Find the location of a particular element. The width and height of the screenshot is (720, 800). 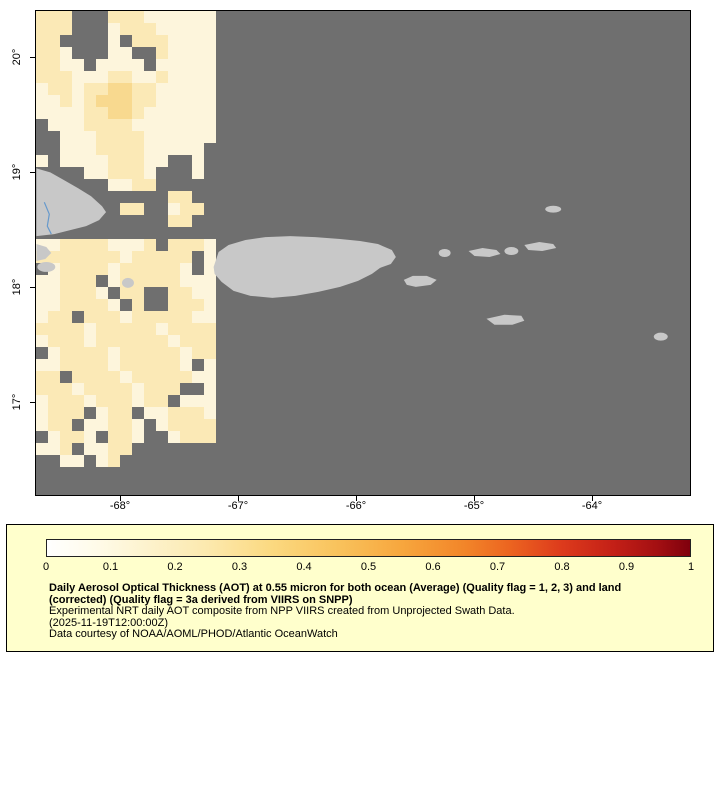

x-axis-tick is located at coordinates (592, 498).